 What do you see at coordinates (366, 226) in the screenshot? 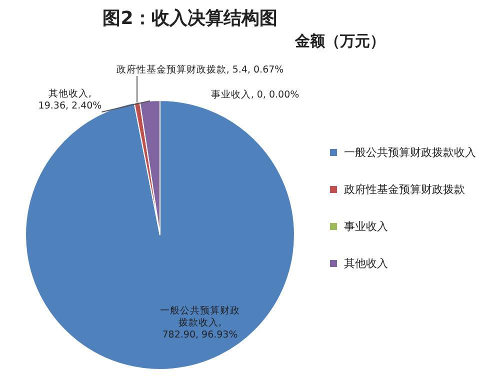
I see `legend-label: 事业收入` at bounding box center [366, 226].